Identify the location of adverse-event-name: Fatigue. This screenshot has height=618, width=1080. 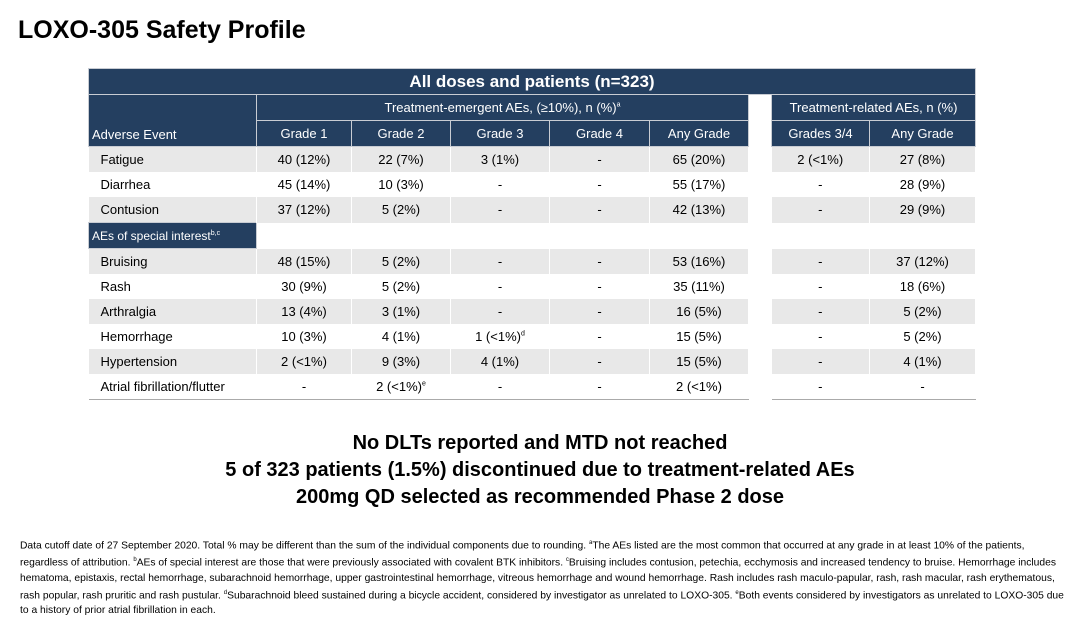
(172, 159).